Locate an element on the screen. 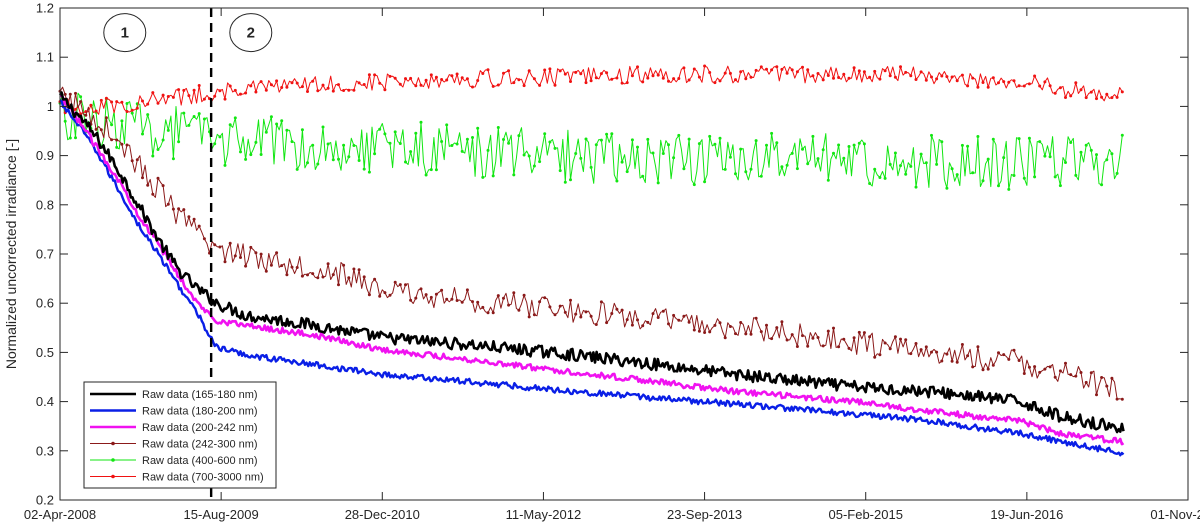  y-tick-label: 1.1 is located at coordinates (45, 57).